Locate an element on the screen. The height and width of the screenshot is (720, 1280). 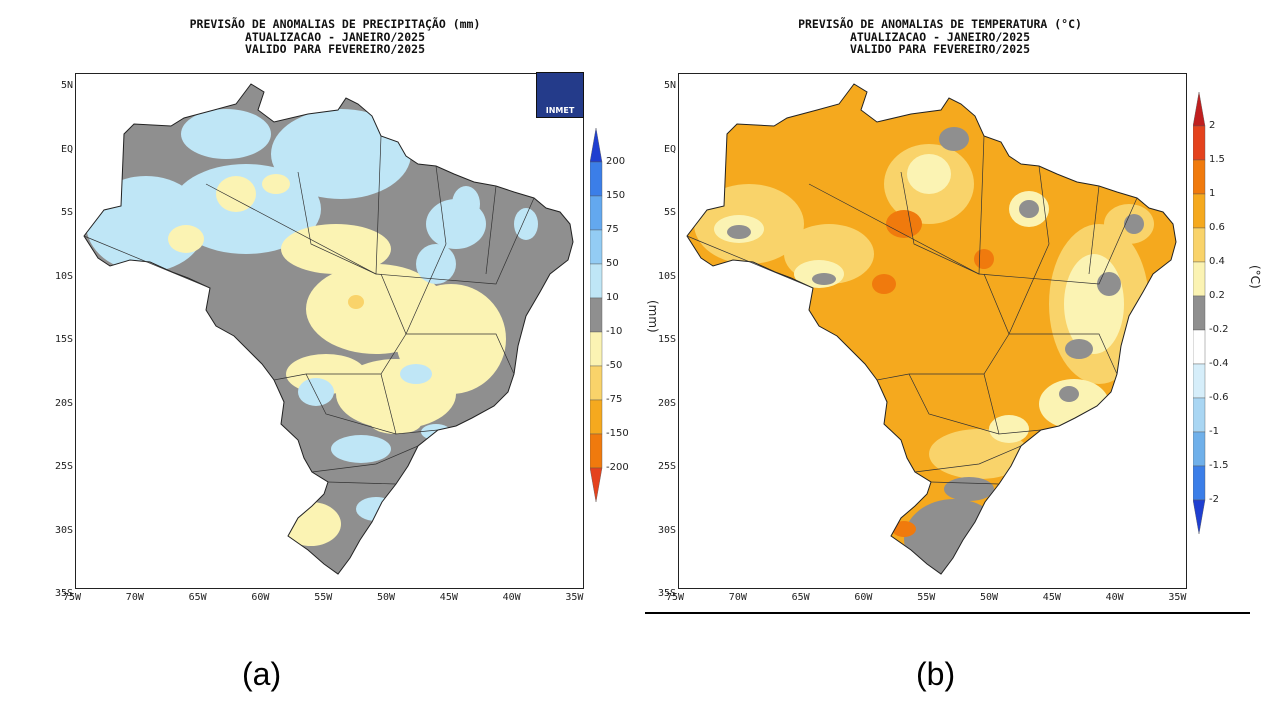
panel-a-lat-tick: 15S is located at coordinates (63, 339).